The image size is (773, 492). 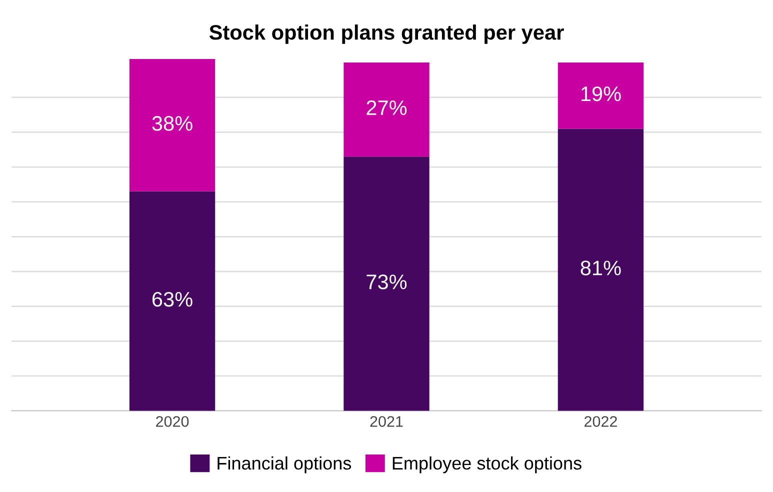 I want to click on x-tick-label: 2022, so click(x=600, y=421).